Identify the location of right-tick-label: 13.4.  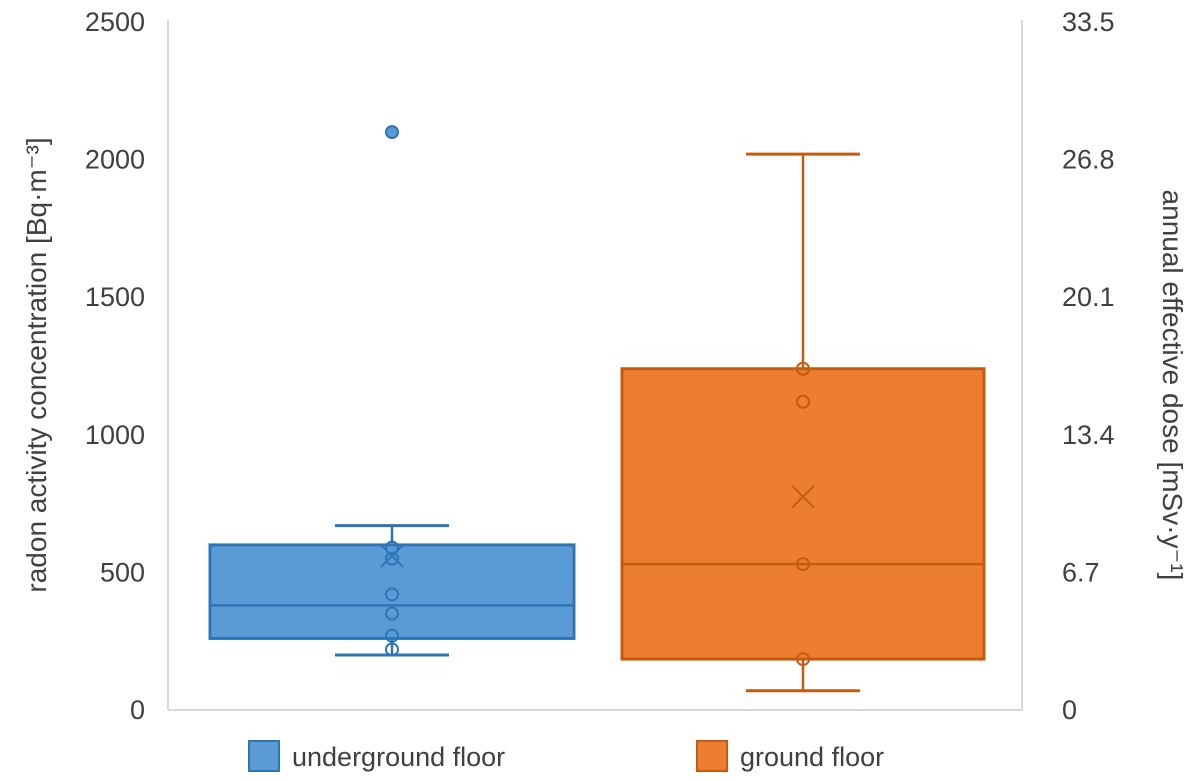
(1088, 435).